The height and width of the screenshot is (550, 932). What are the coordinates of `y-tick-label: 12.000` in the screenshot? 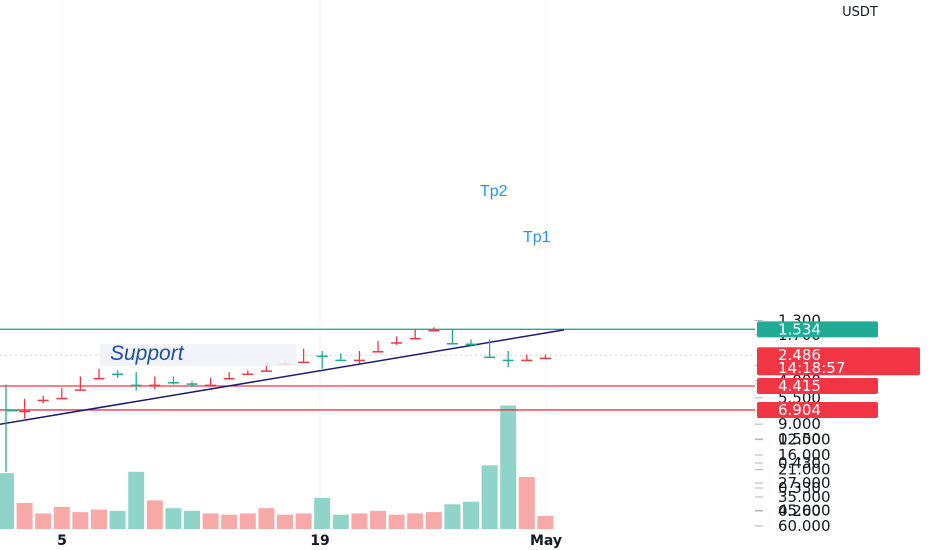 It's located at (804, 440).